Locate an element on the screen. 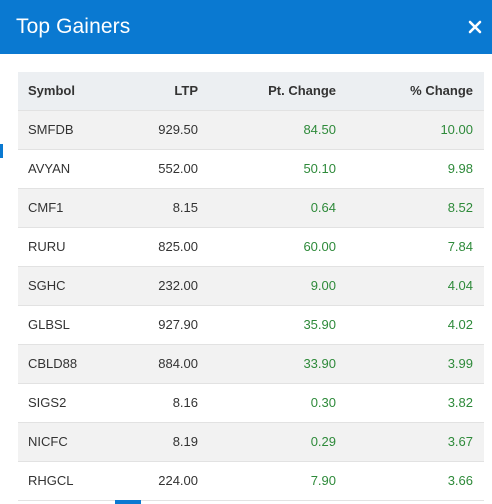  cell-symbol: CMF1 is located at coordinates (73, 208).